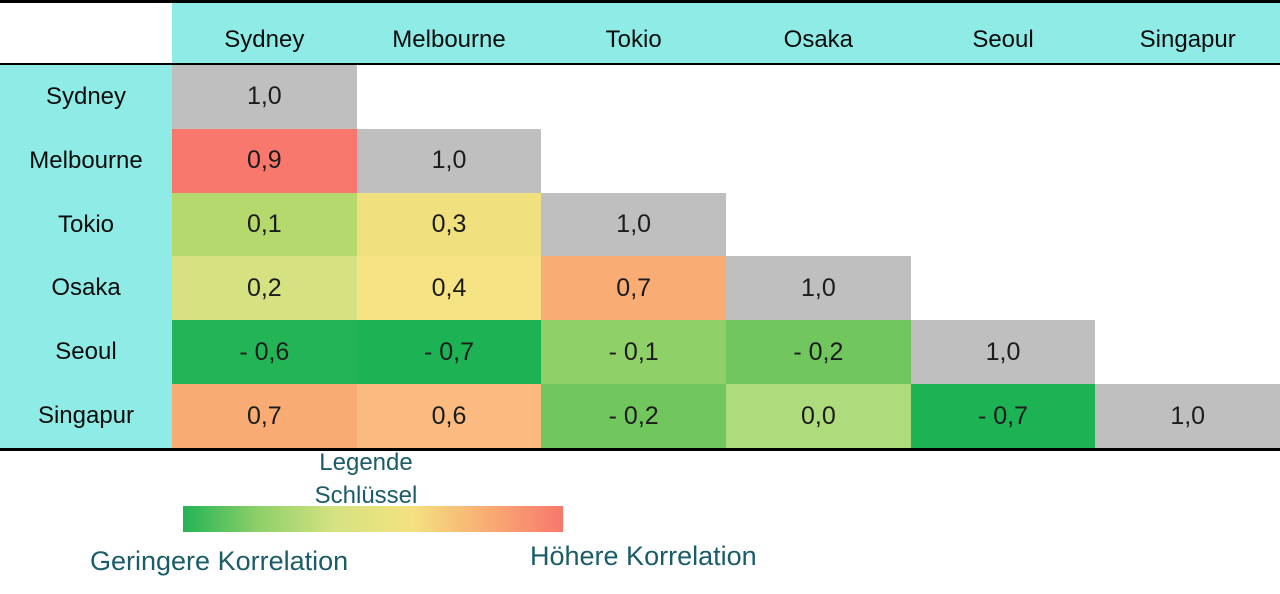 This screenshot has width=1280, height=594. I want to click on row-label-sydney: Sydney, so click(86, 97).